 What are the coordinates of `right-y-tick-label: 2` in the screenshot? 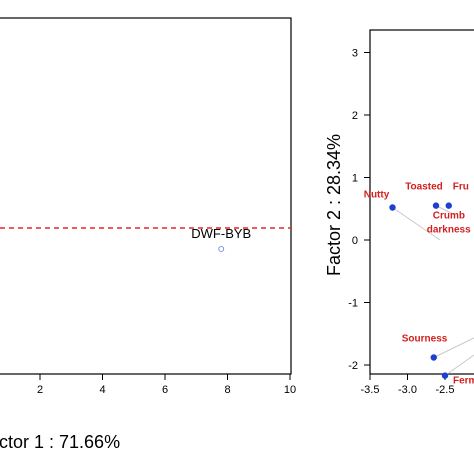 It's located at (355, 116).